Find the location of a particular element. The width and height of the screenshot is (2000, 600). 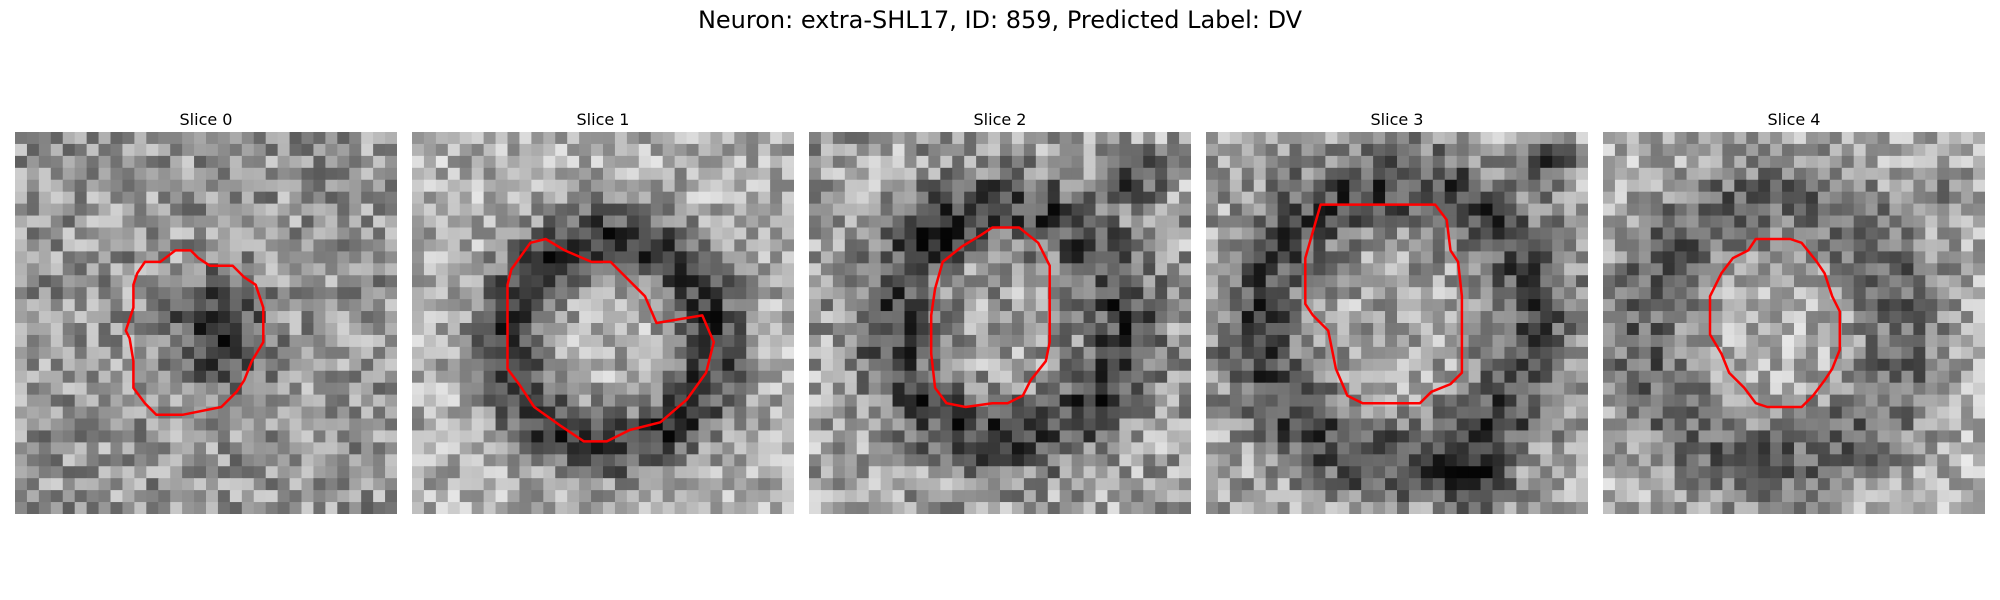

slice-title: Slice 0 is located at coordinates (206, 119).